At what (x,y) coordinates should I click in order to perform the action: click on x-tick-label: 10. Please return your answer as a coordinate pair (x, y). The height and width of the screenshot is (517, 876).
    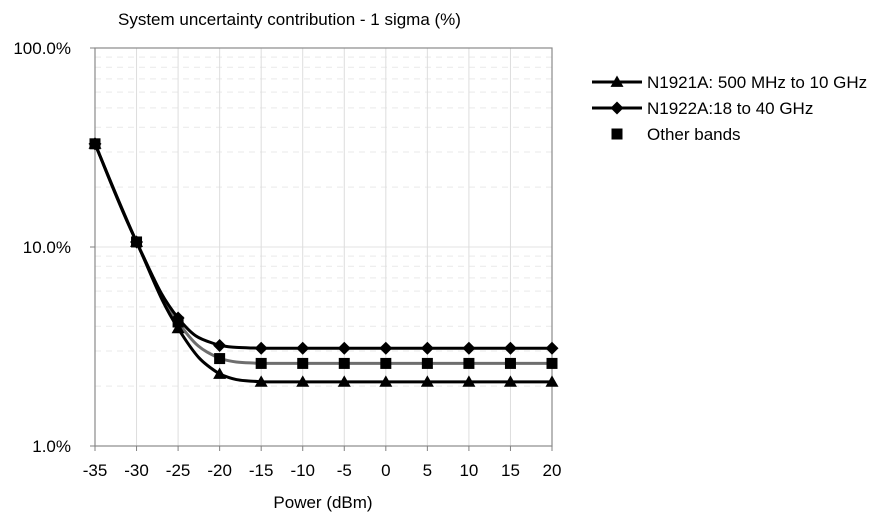
    Looking at the image, I should click on (468, 470).